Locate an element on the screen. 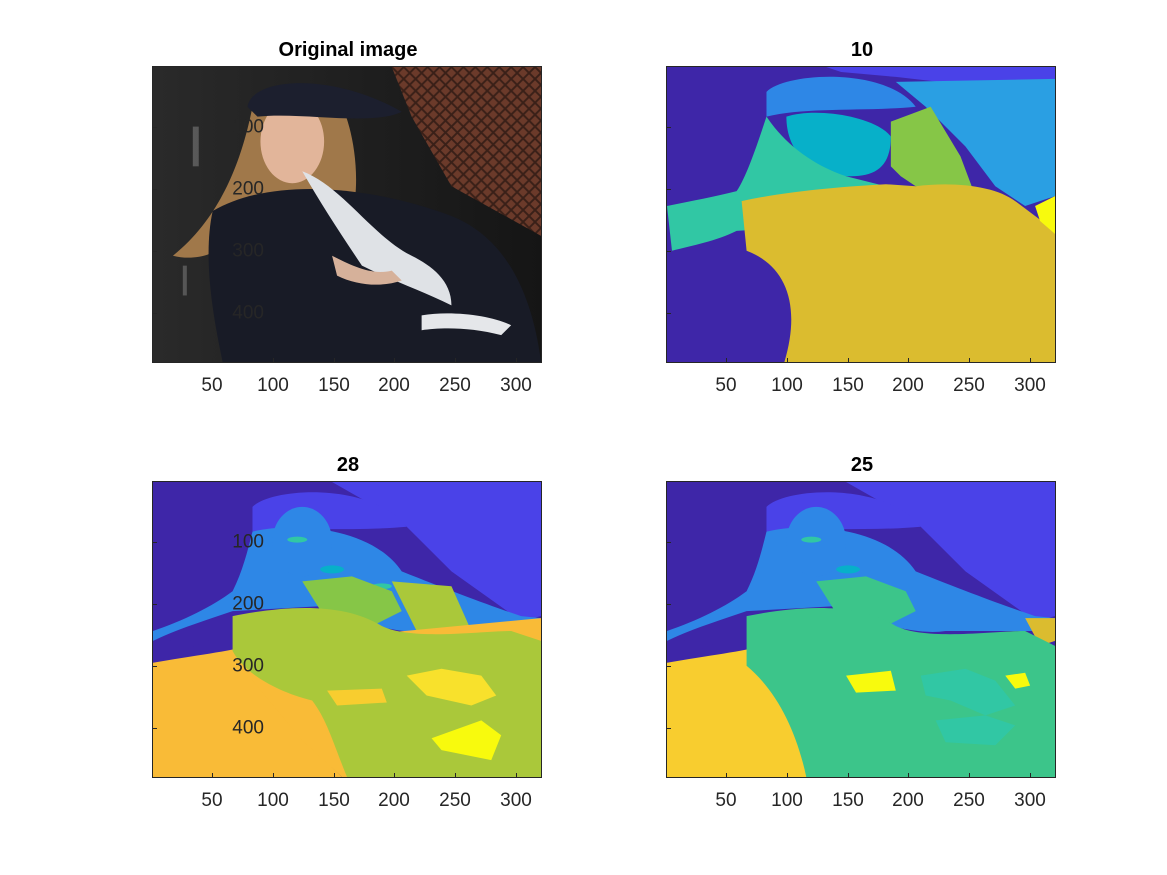 Image resolution: width=1167 pixels, height=875 pixels. subplot-title: 28 is located at coordinates (348, 465).